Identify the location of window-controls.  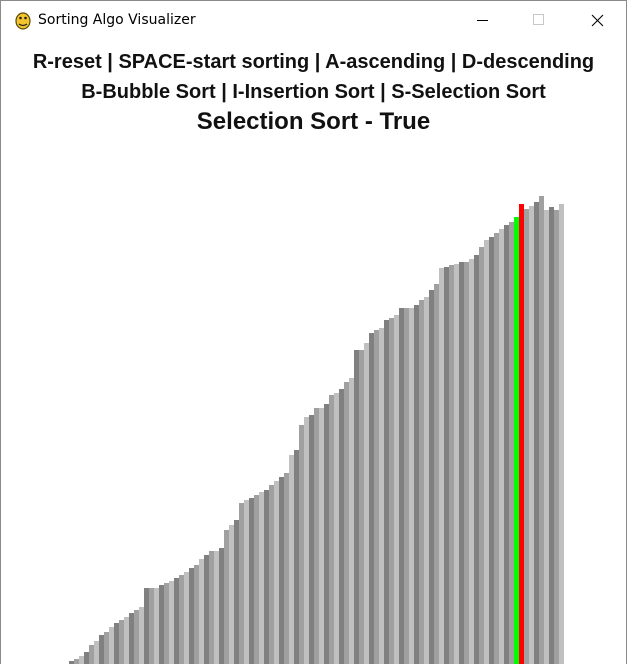
(540, 20).